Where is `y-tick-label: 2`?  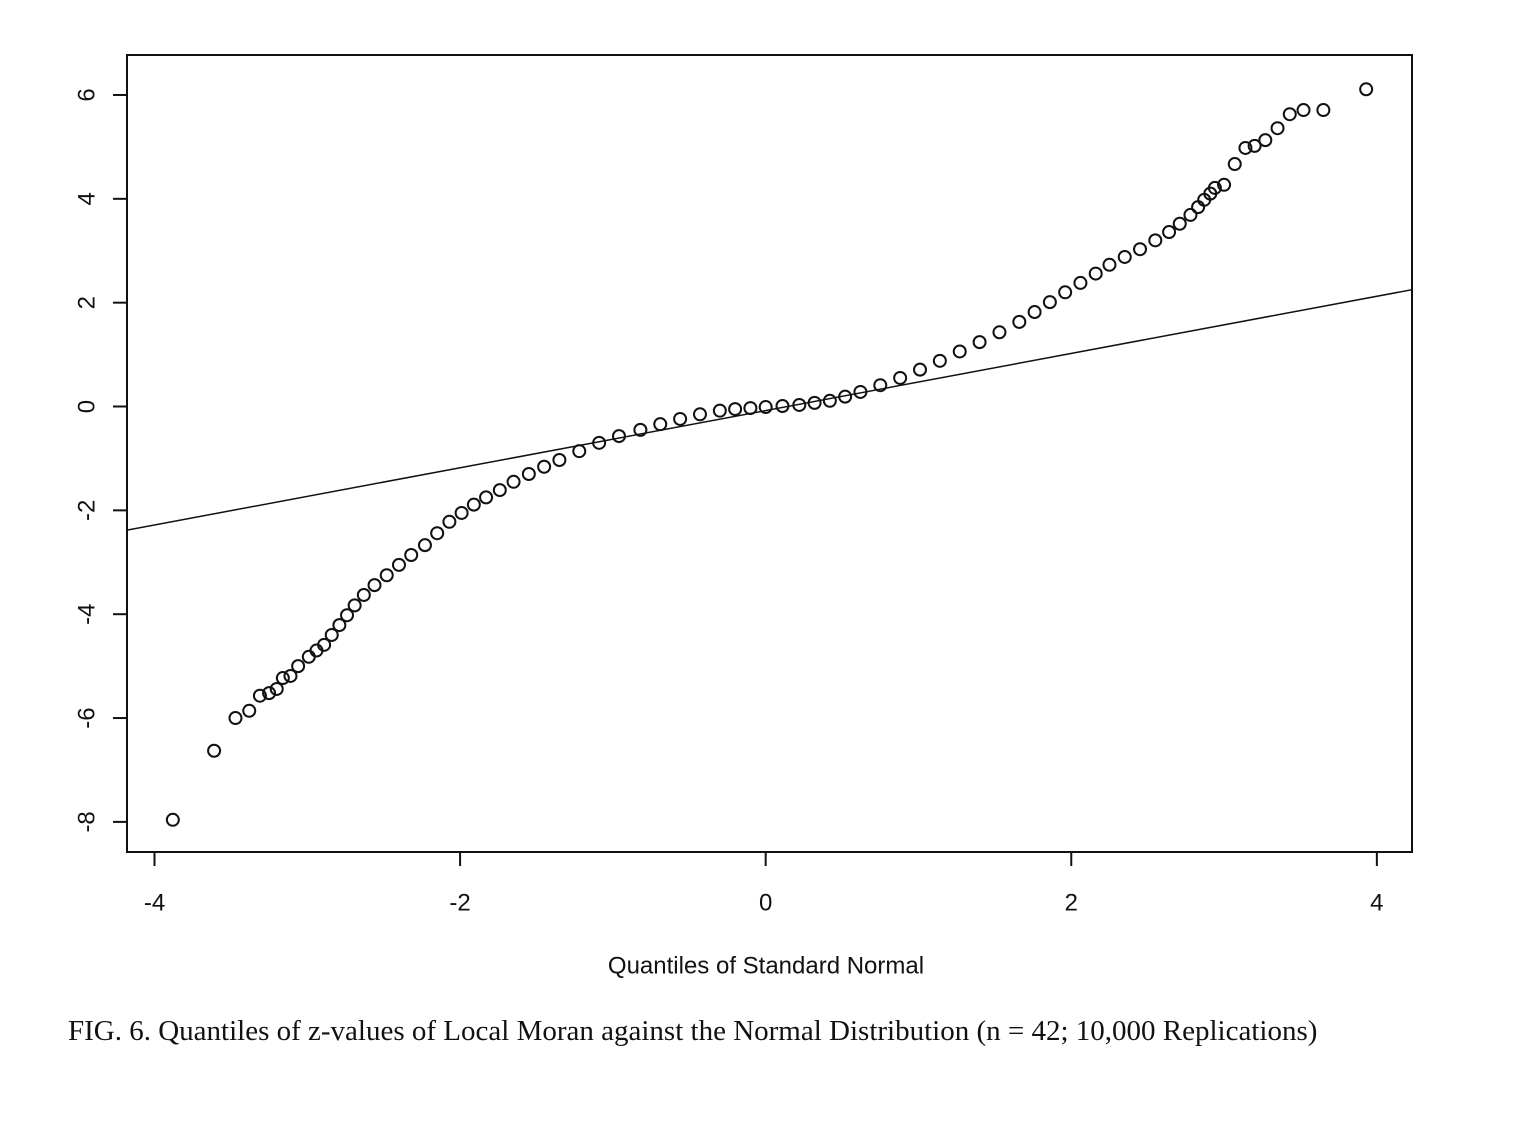 y-tick-label: 2 is located at coordinates (86, 302).